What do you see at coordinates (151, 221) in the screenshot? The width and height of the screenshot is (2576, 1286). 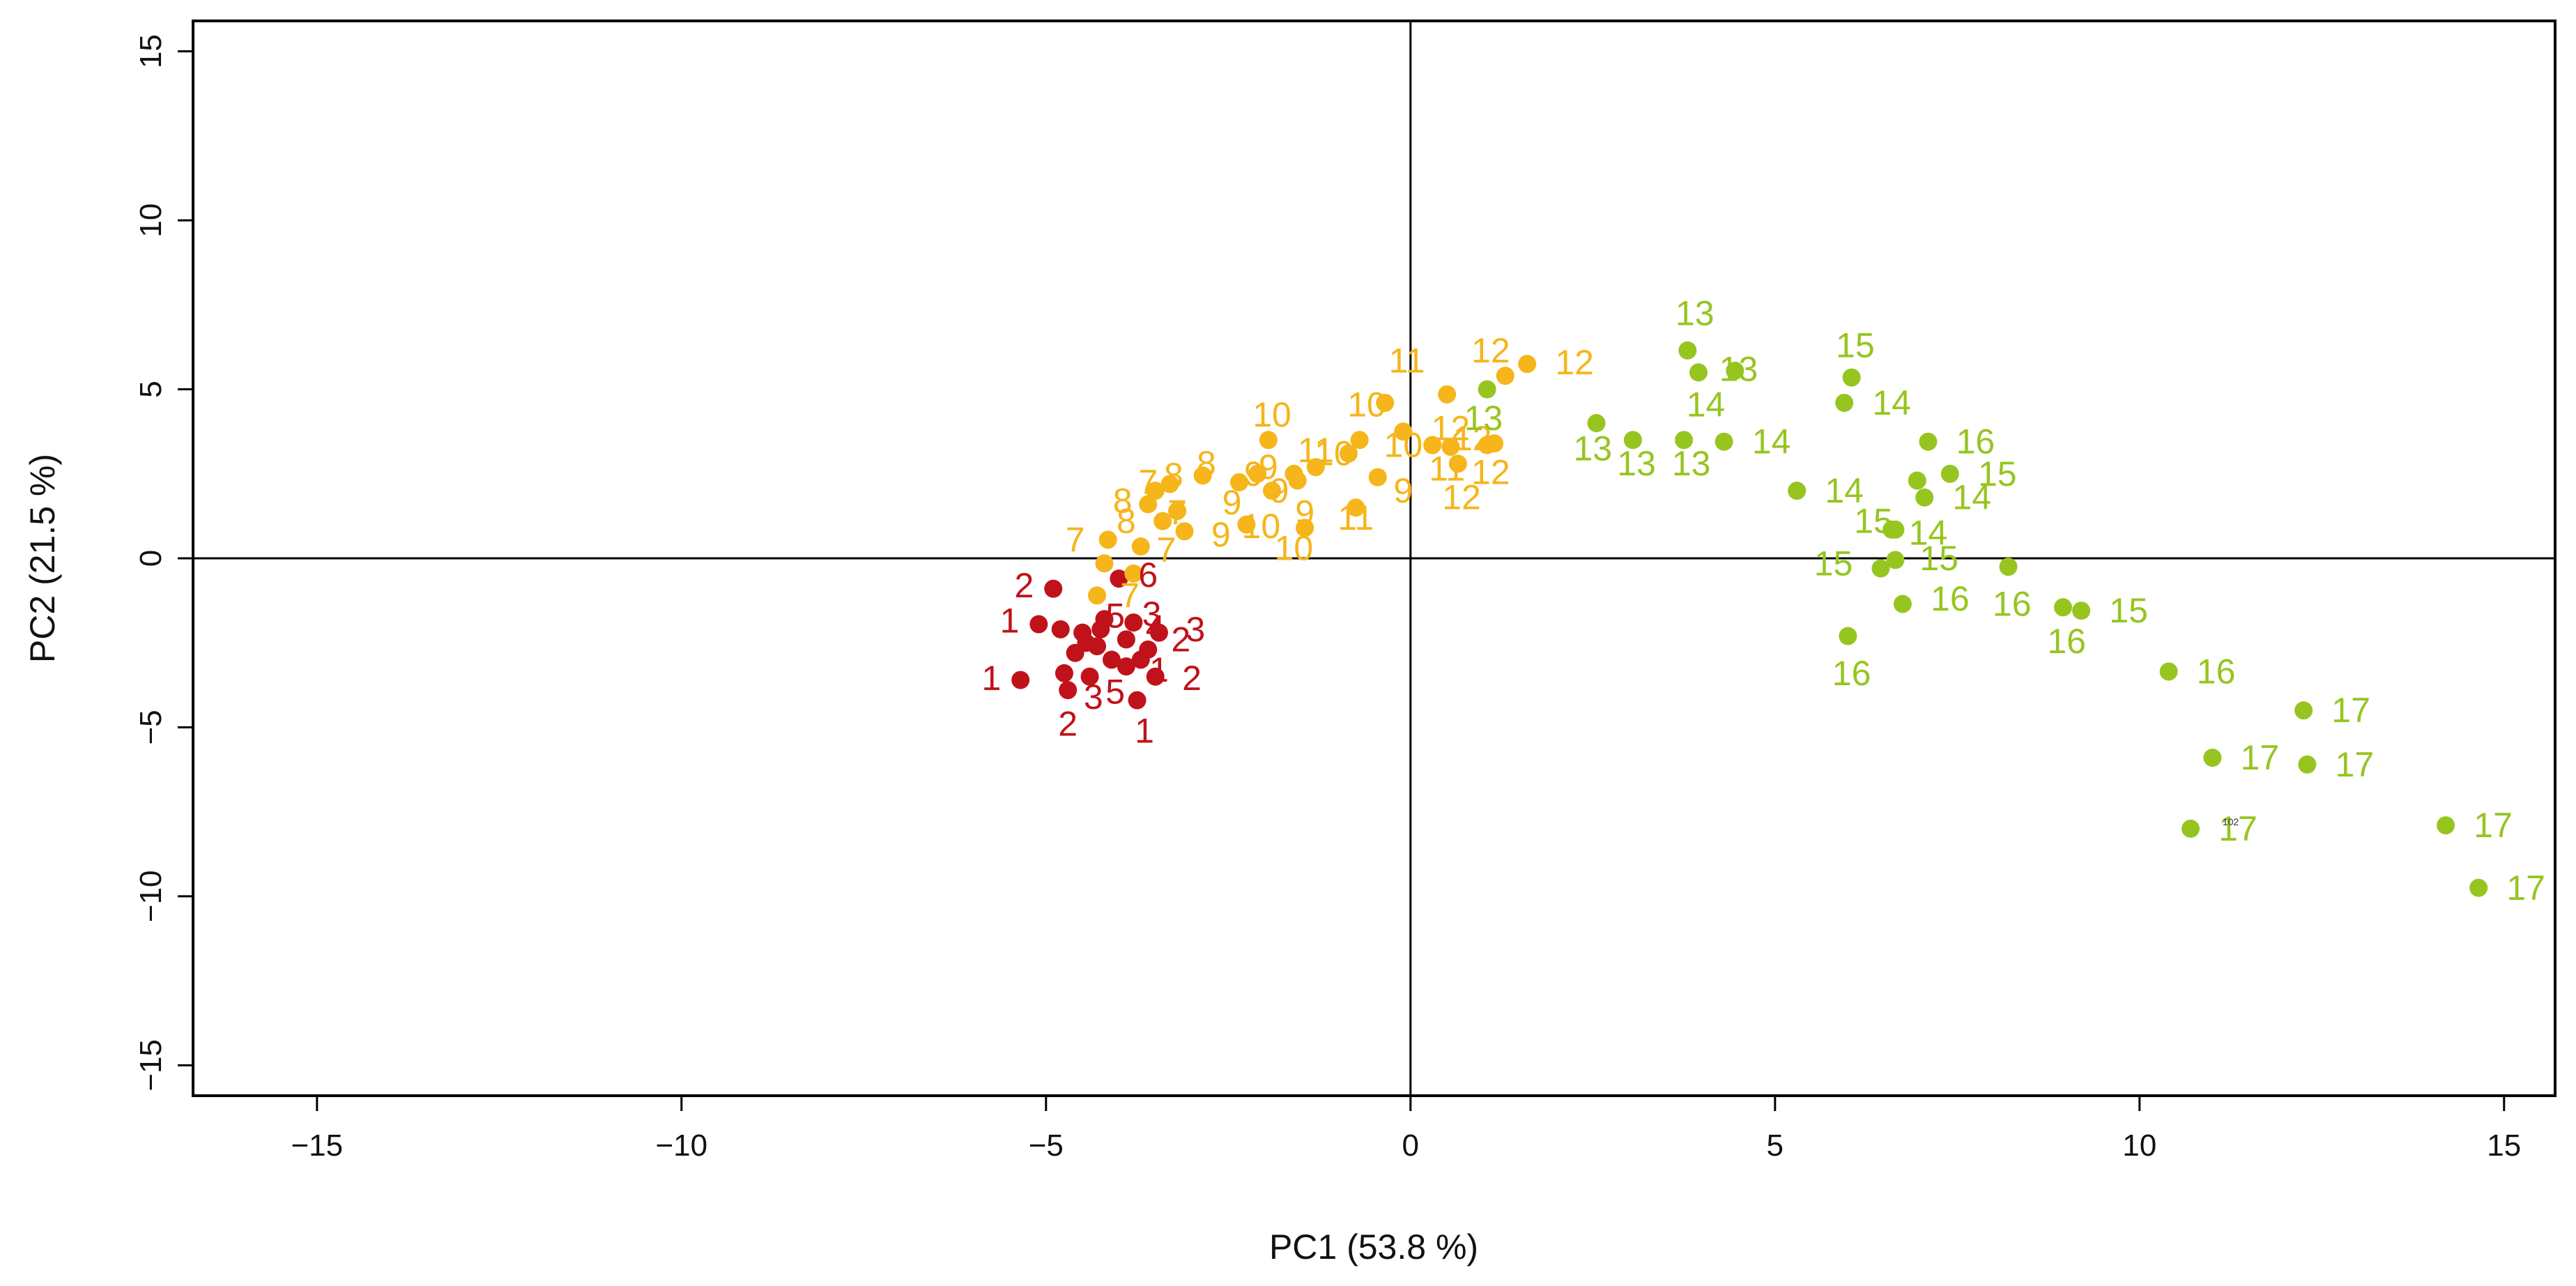 I see `y-tick-label: 10` at bounding box center [151, 221].